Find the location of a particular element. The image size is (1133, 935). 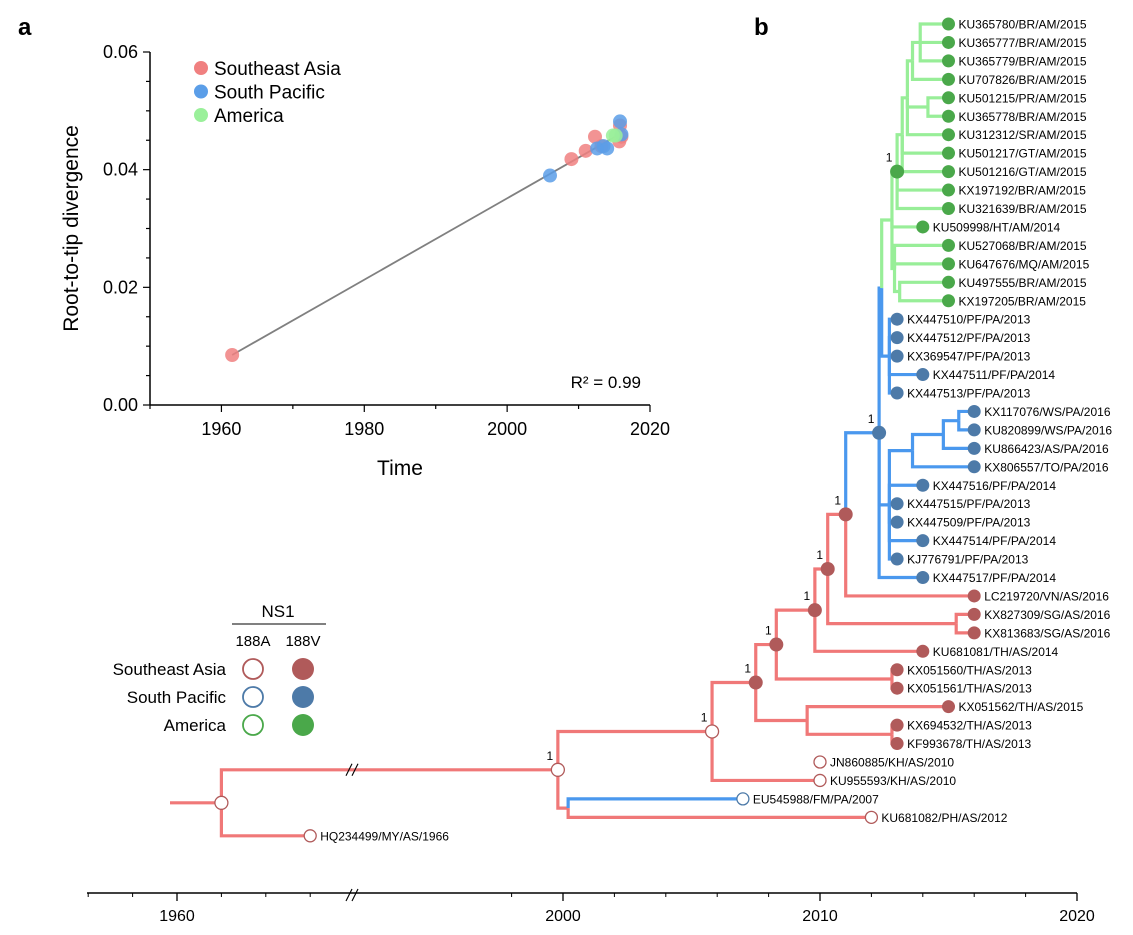

tip-label: KU497555/BR/AM/2015 is located at coordinates (1023, 283).